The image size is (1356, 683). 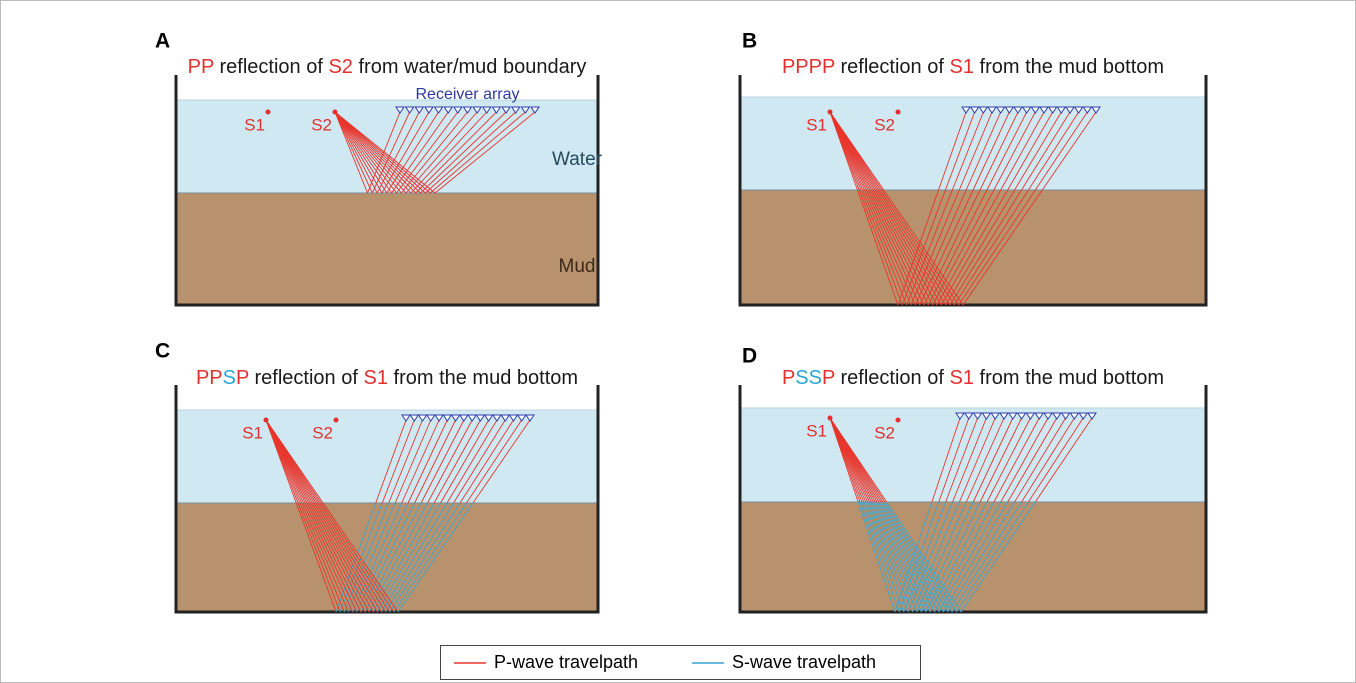 I want to click on source-label: S1, so click(x=252, y=432).